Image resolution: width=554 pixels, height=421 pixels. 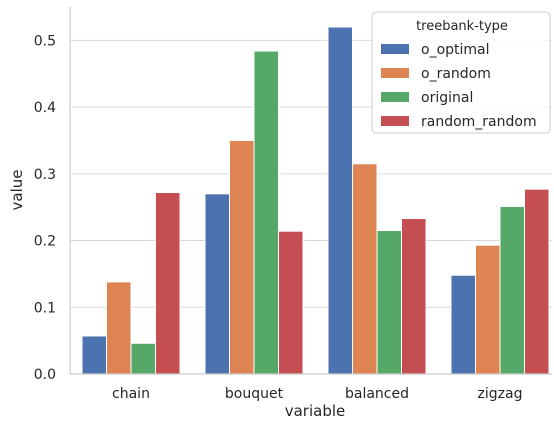 I want to click on bar-original-bouquet, so click(x=266, y=212).